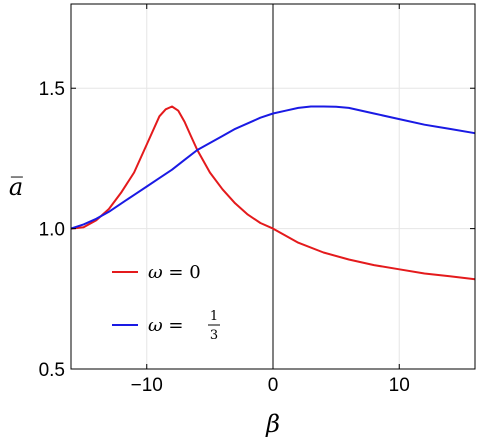 This screenshot has height=444, width=481. I want to click on x-tick-label-1: 0, so click(273, 385).